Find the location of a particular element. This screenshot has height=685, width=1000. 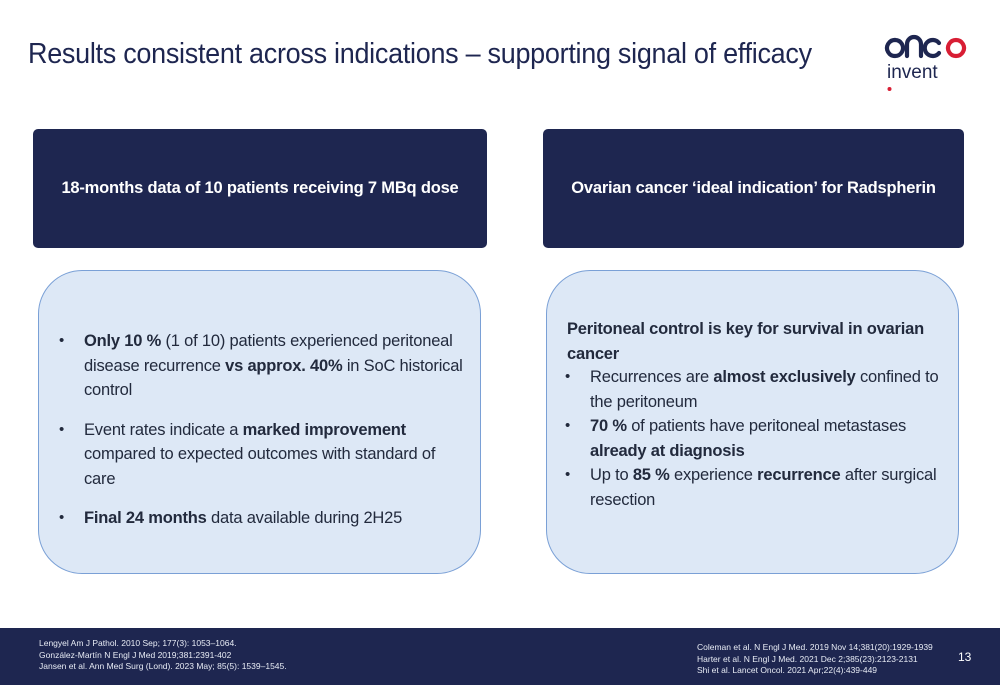

logo-letter-o2 is located at coordinates (956, 48).